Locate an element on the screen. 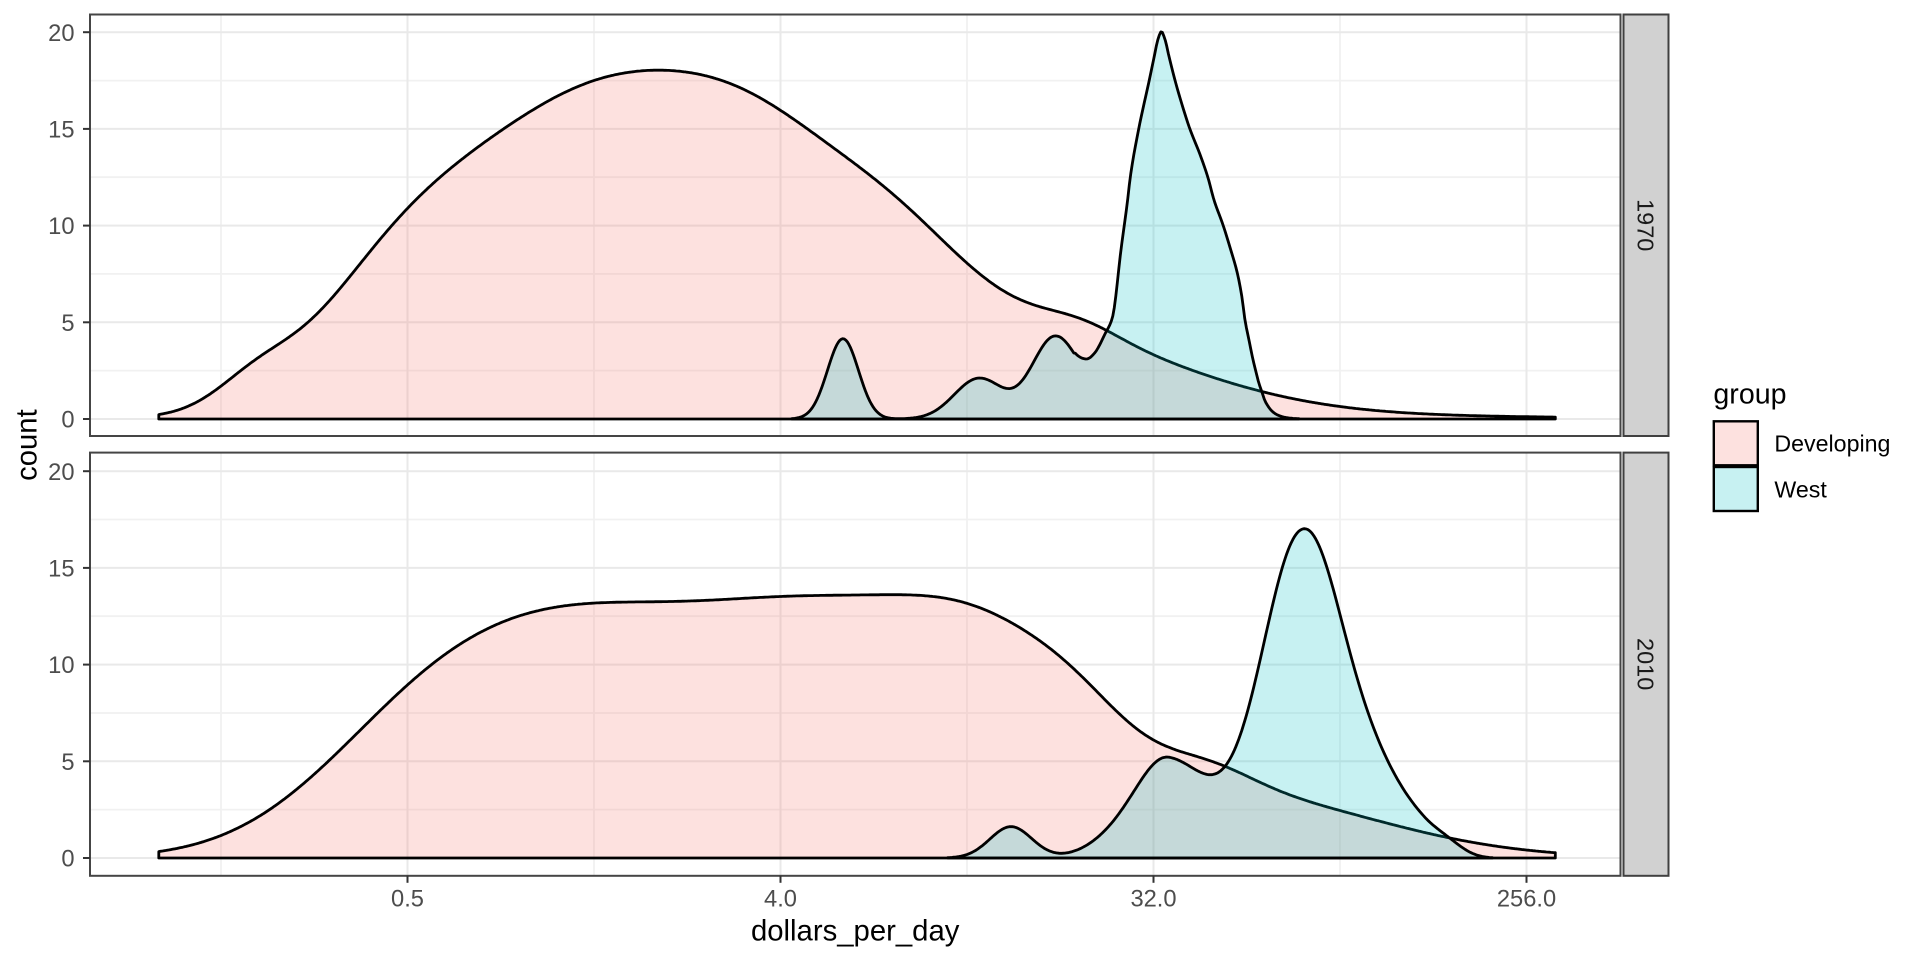  svg-text: West is located at coordinates (1800, 489).